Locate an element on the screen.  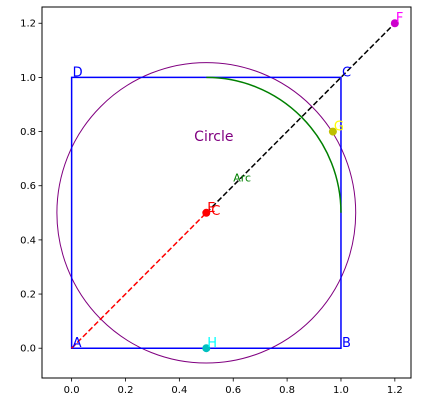
vertex-a-label: A is located at coordinates (77, 343).